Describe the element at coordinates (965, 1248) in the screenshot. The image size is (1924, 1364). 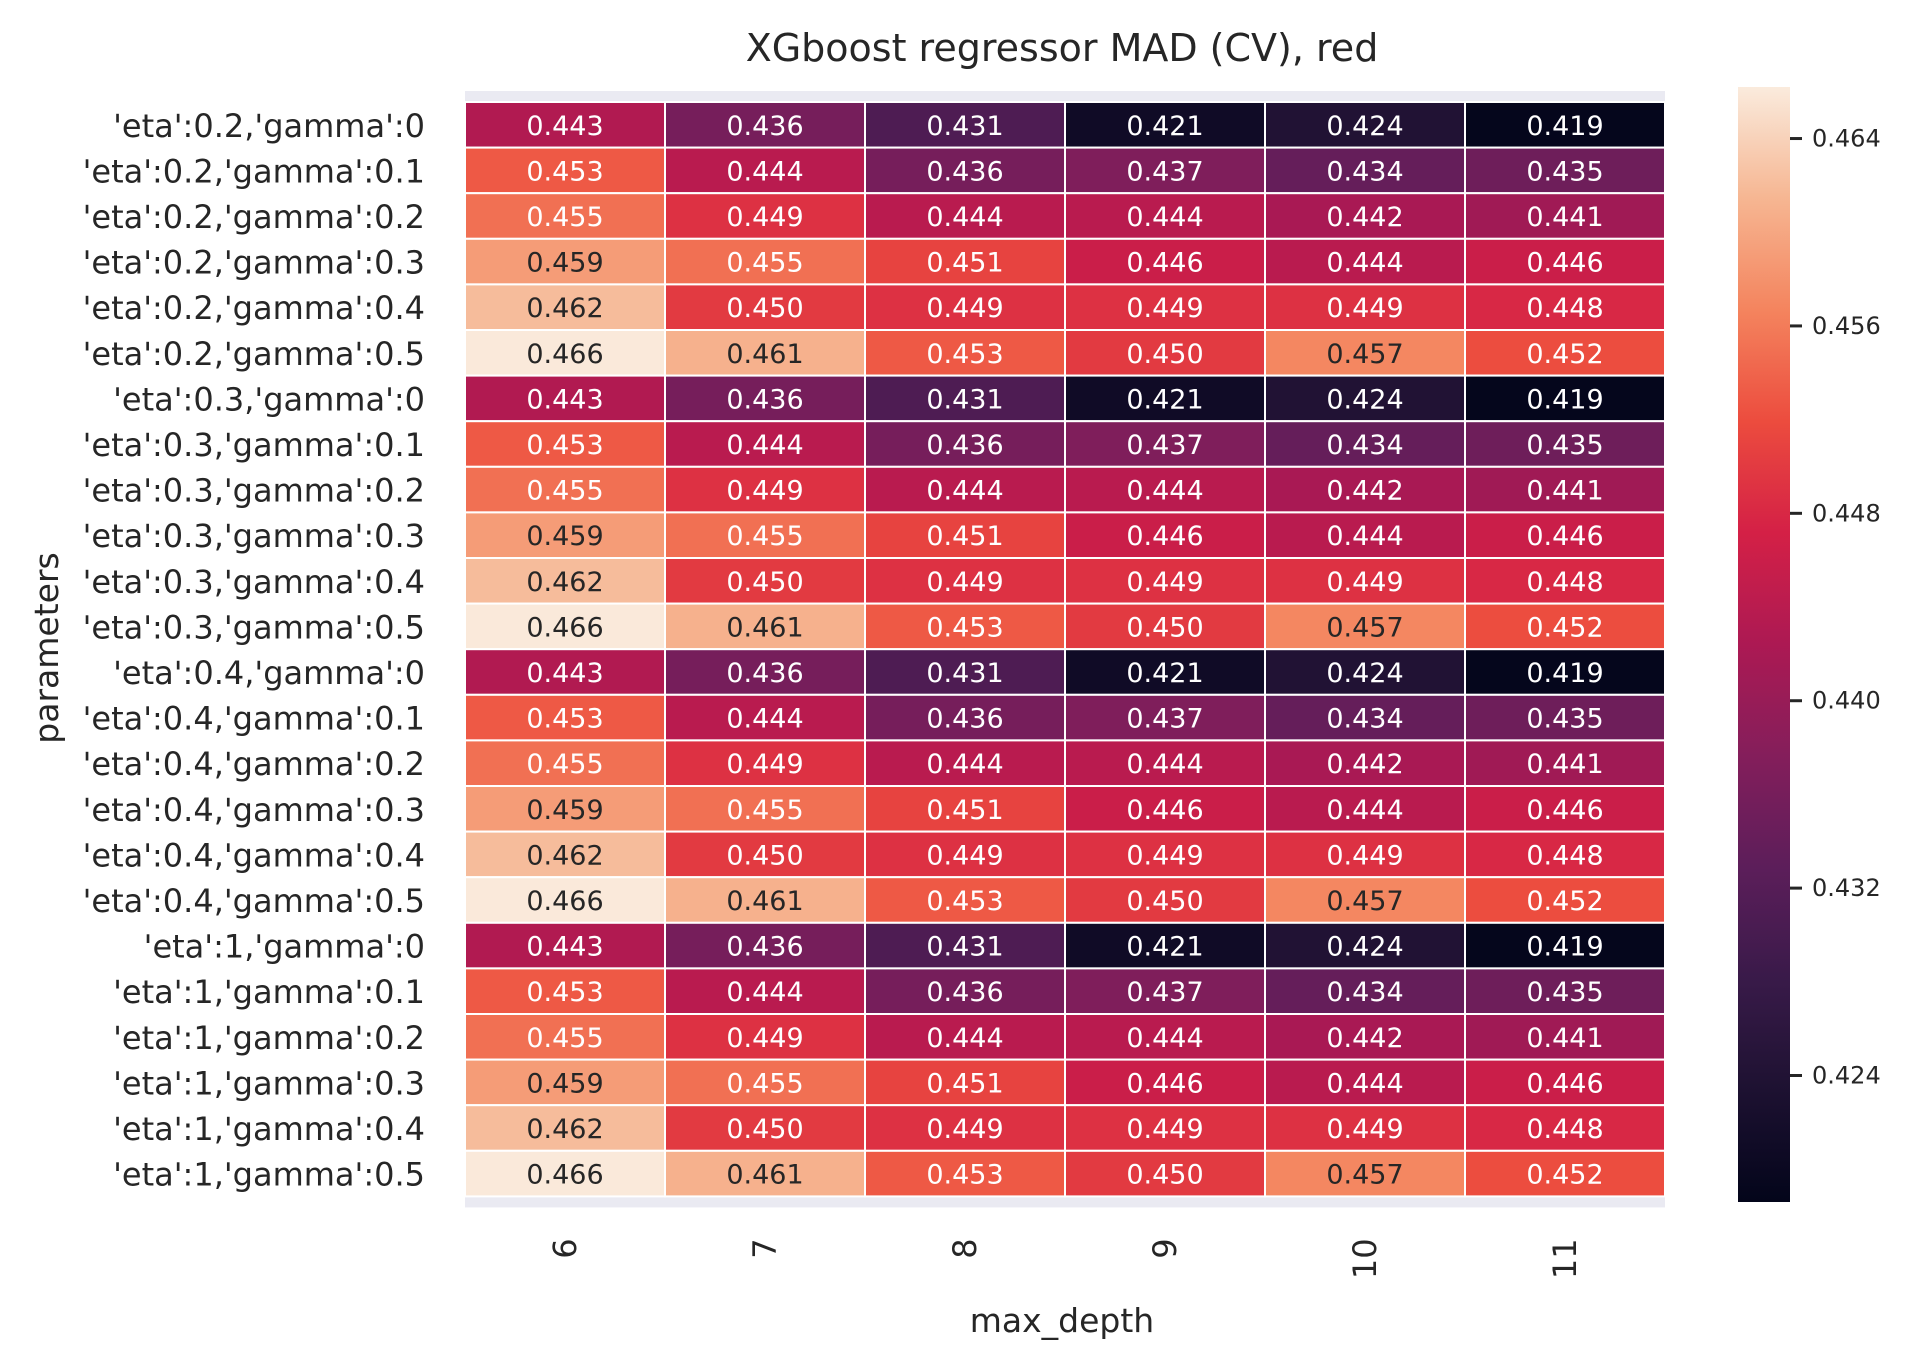
I see `x-tick-label: 8` at that location.